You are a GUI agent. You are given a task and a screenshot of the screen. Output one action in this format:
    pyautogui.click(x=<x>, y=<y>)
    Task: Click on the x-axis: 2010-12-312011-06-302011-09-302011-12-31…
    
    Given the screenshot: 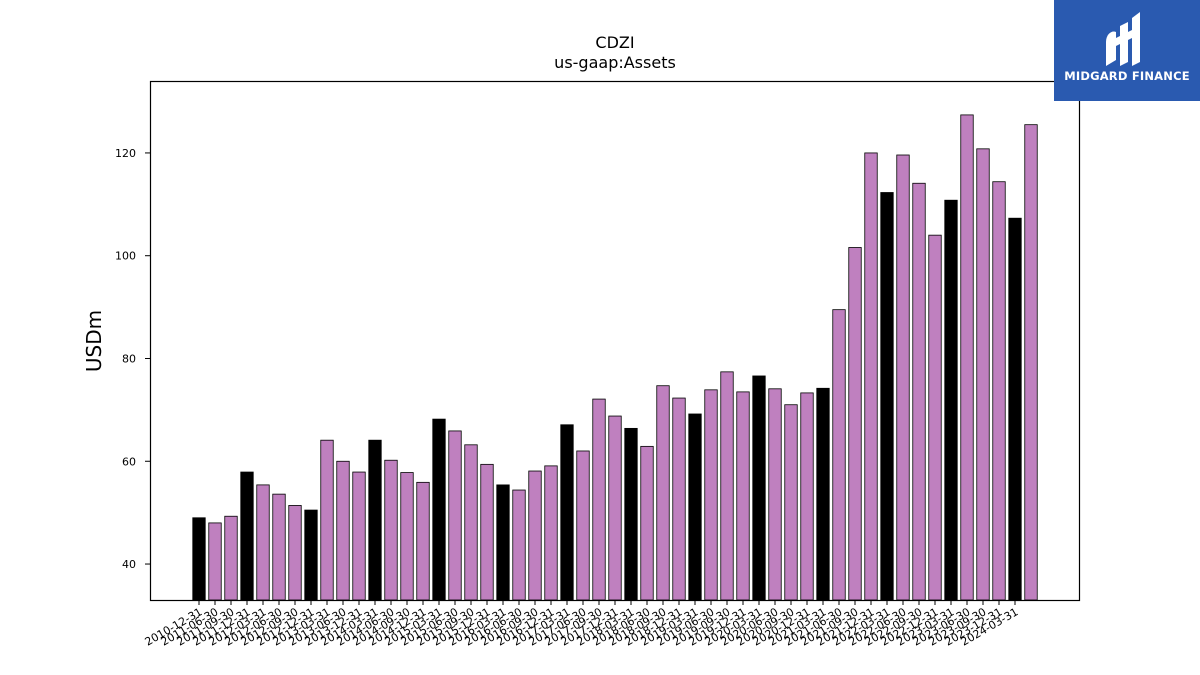 What is the action you would take?
    pyautogui.click(x=582, y=624)
    